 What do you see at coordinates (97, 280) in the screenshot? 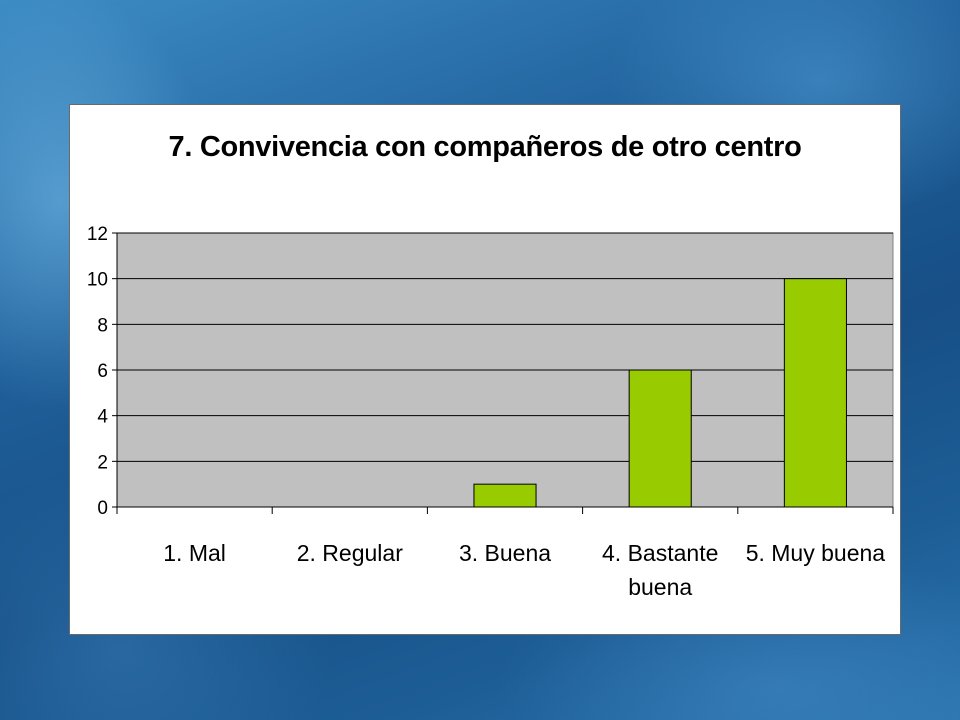
I see `y-tick-label: 10` at bounding box center [97, 280].